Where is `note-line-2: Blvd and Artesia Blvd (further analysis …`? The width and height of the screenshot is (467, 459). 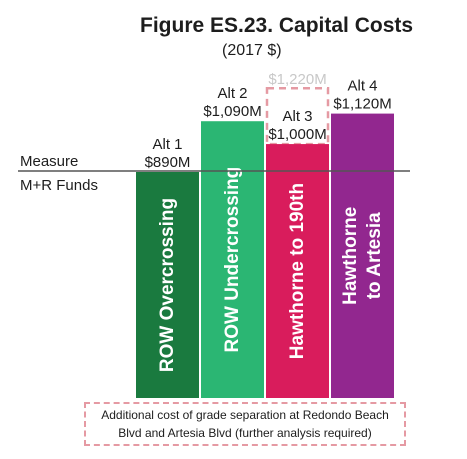
note-line-2: Blvd and Artesia Blvd (further analysis … is located at coordinates (245, 433).